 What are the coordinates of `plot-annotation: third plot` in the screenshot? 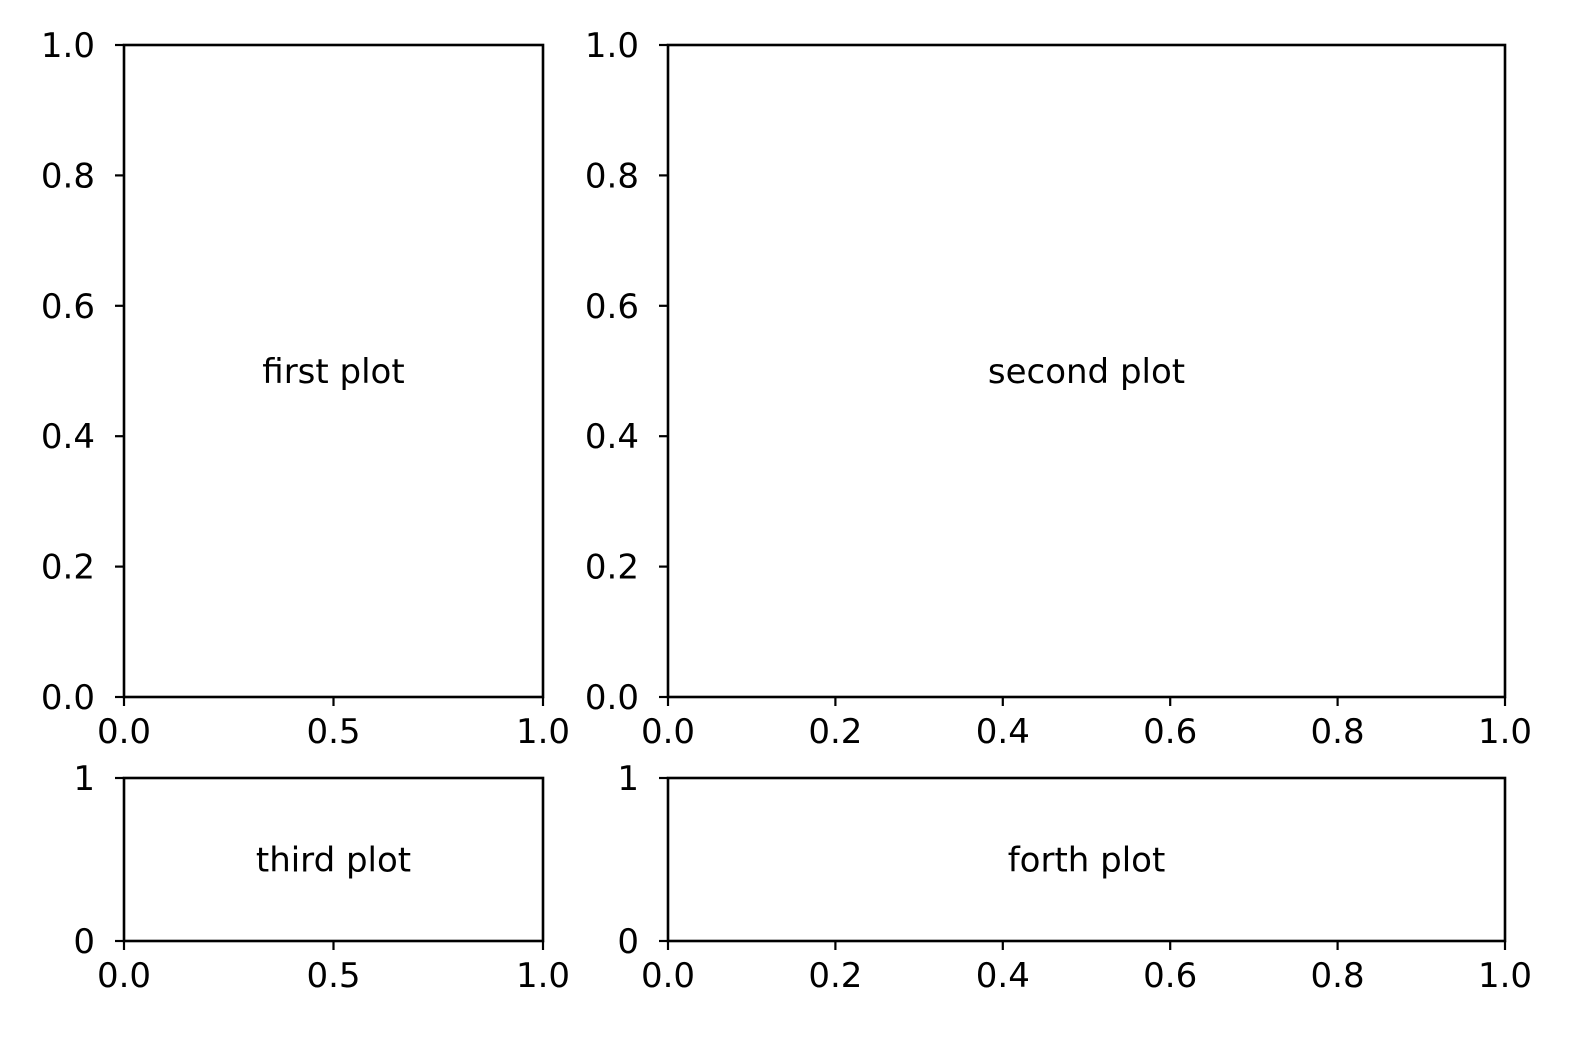 It's located at (333, 861).